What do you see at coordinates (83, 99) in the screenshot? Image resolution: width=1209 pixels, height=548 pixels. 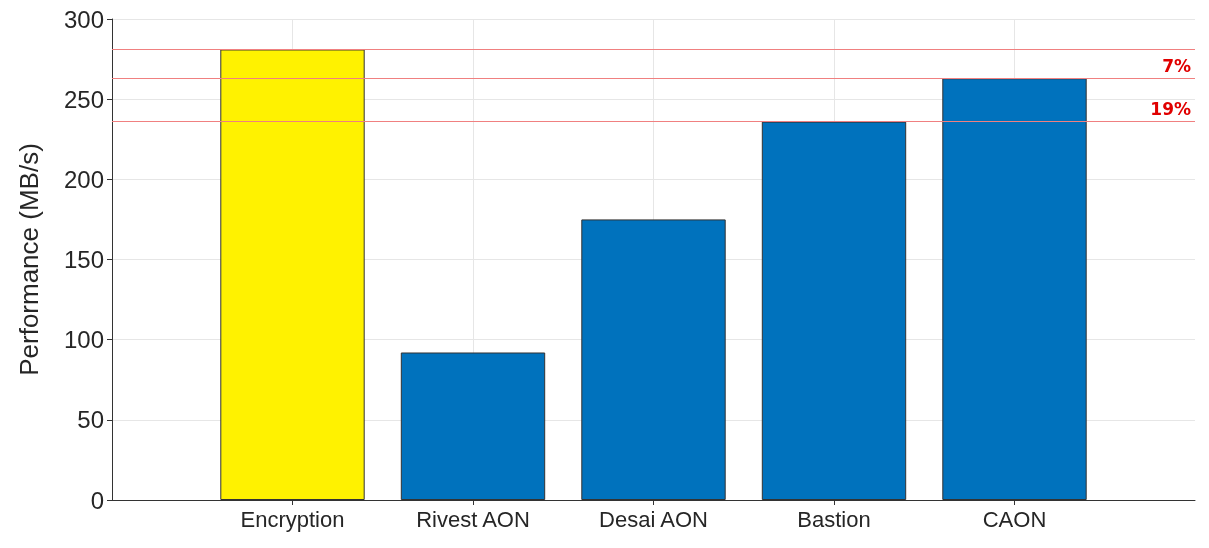 I see `y-tick-label: 250` at bounding box center [83, 99].